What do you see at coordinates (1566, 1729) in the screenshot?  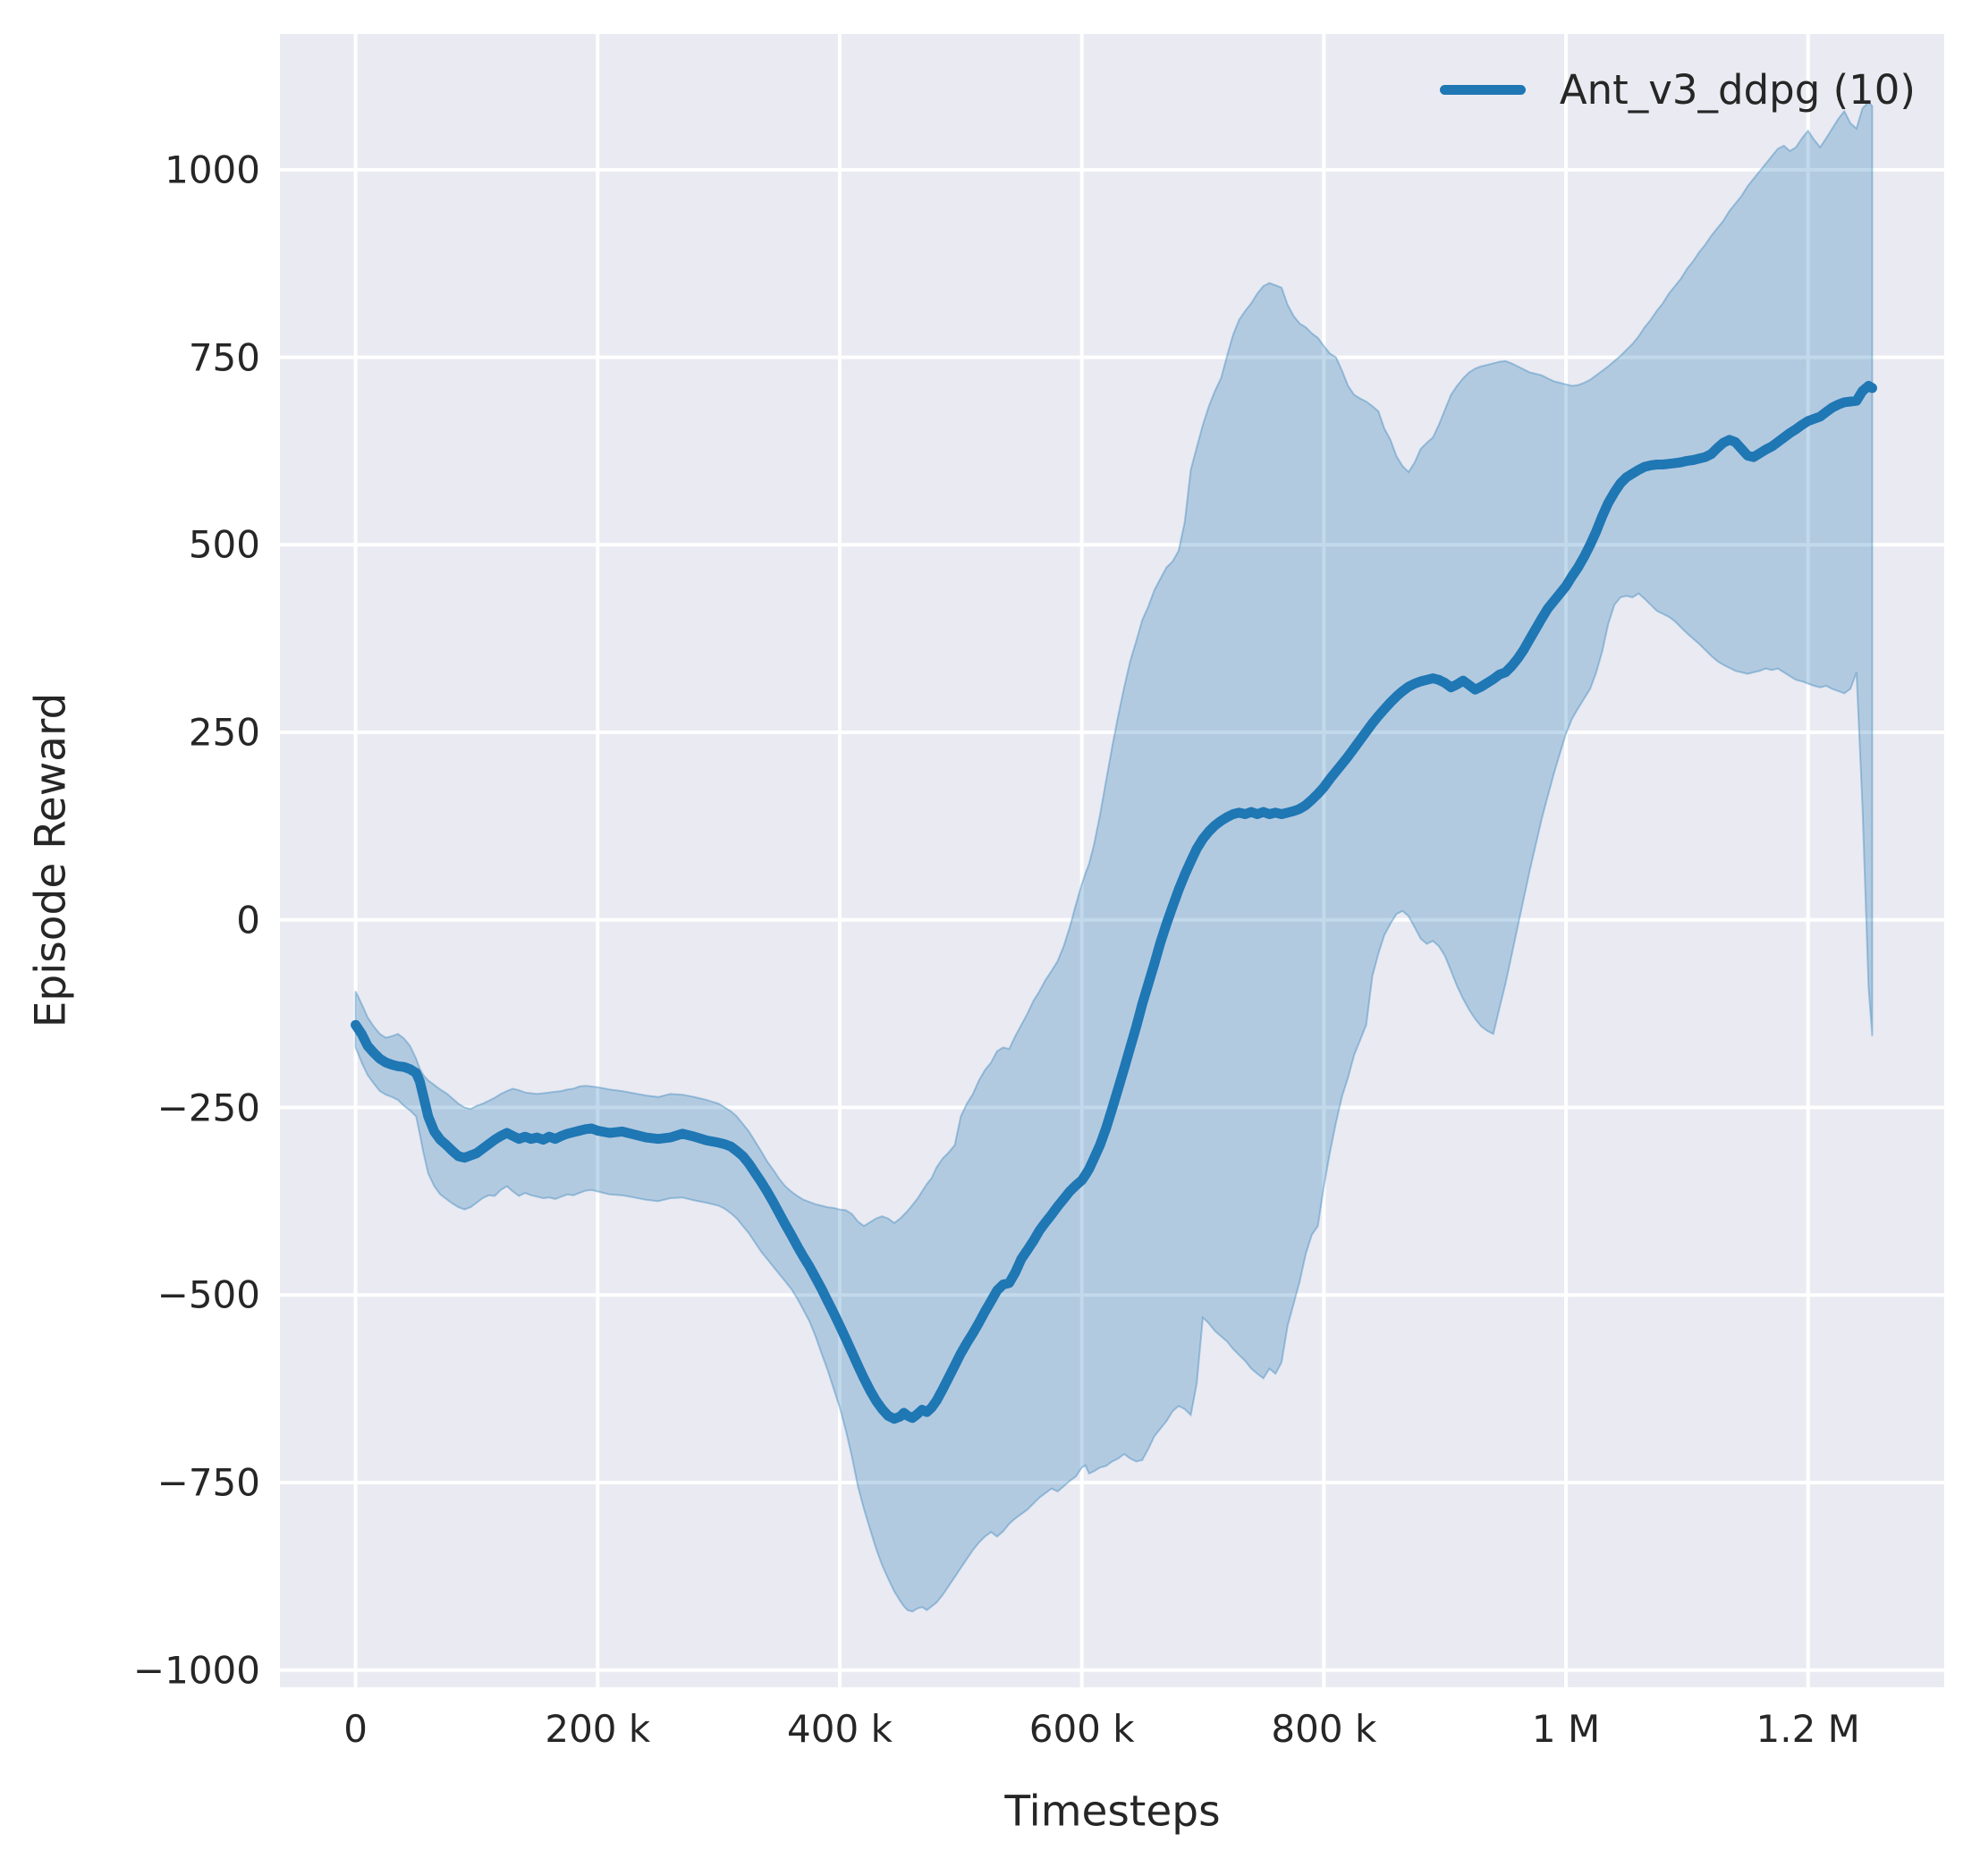 I see `x-tick-label: 1 M` at bounding box center [1566, 1729].